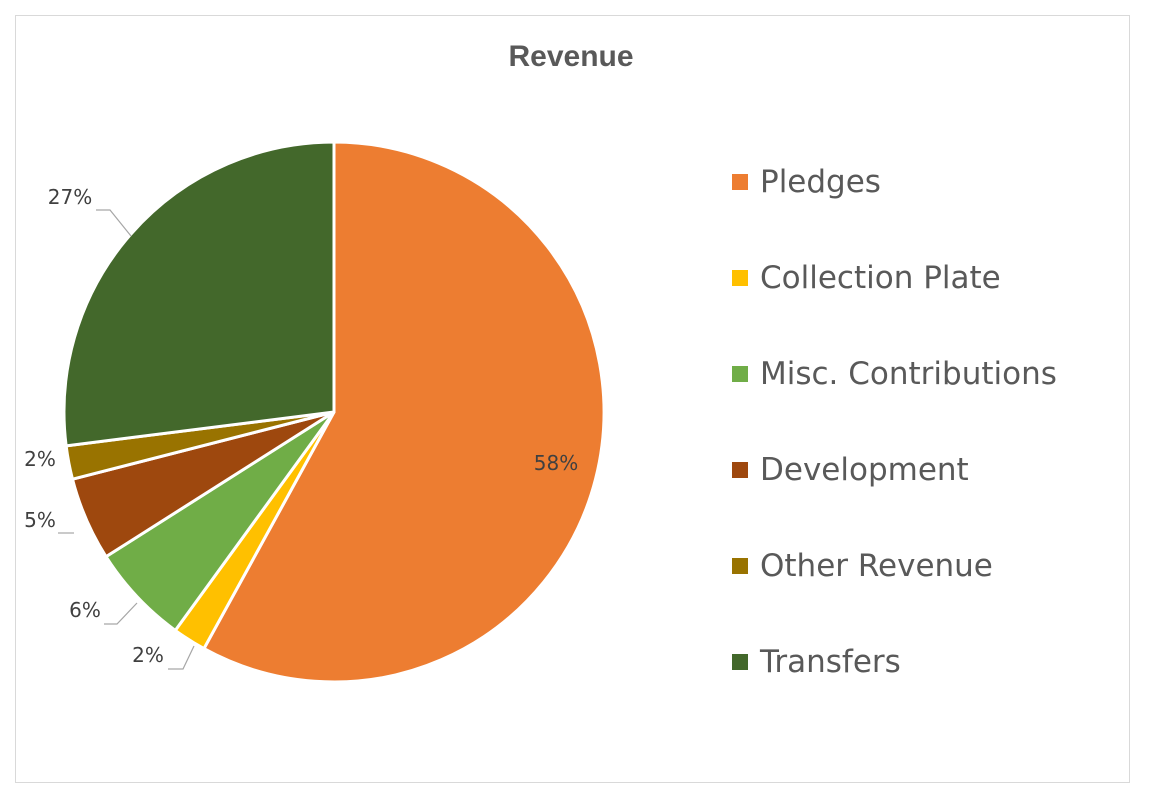  Describe the element at coordinates (40, 520) in the screenshot. I see `data-label: 5%` at that location.